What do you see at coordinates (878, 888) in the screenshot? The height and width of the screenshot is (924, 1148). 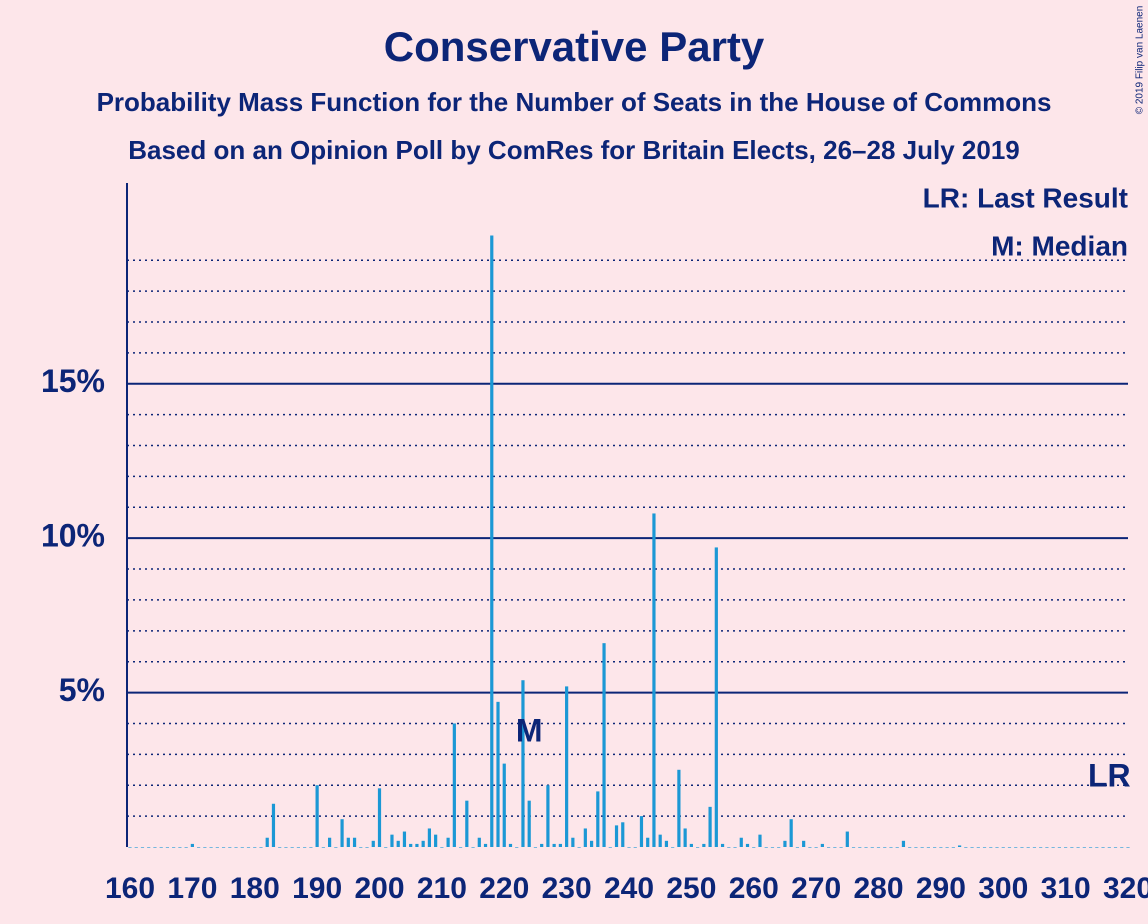 I see `x-tick-label: 280` at bounding box center [878, 888].